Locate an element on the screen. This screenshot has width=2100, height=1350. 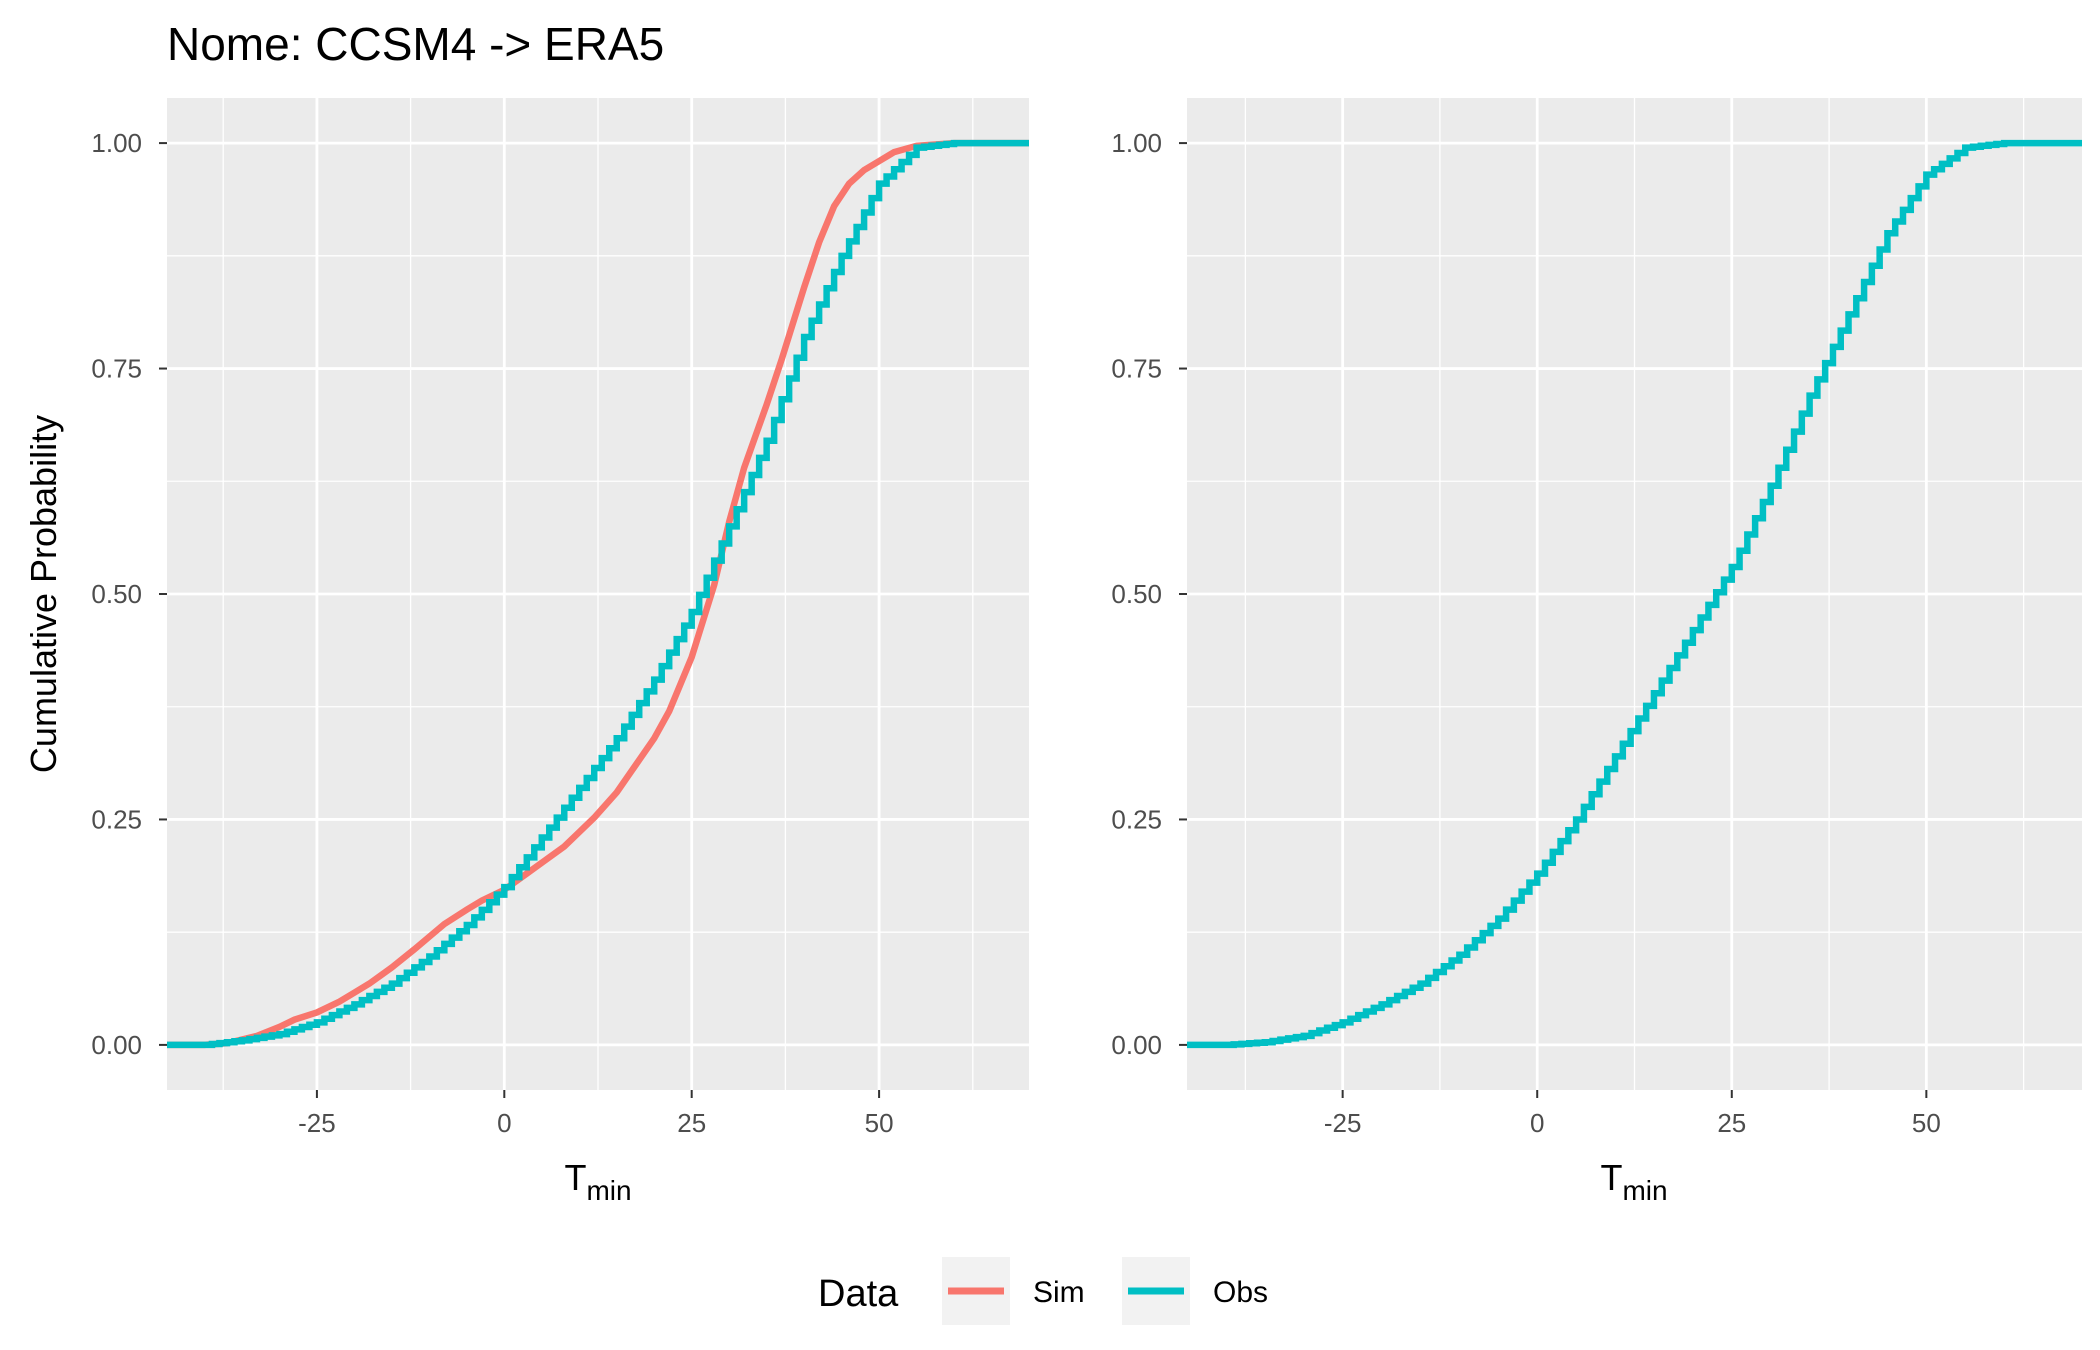
legend: Data Sim Obs is located at coordinates (1043, 1291).